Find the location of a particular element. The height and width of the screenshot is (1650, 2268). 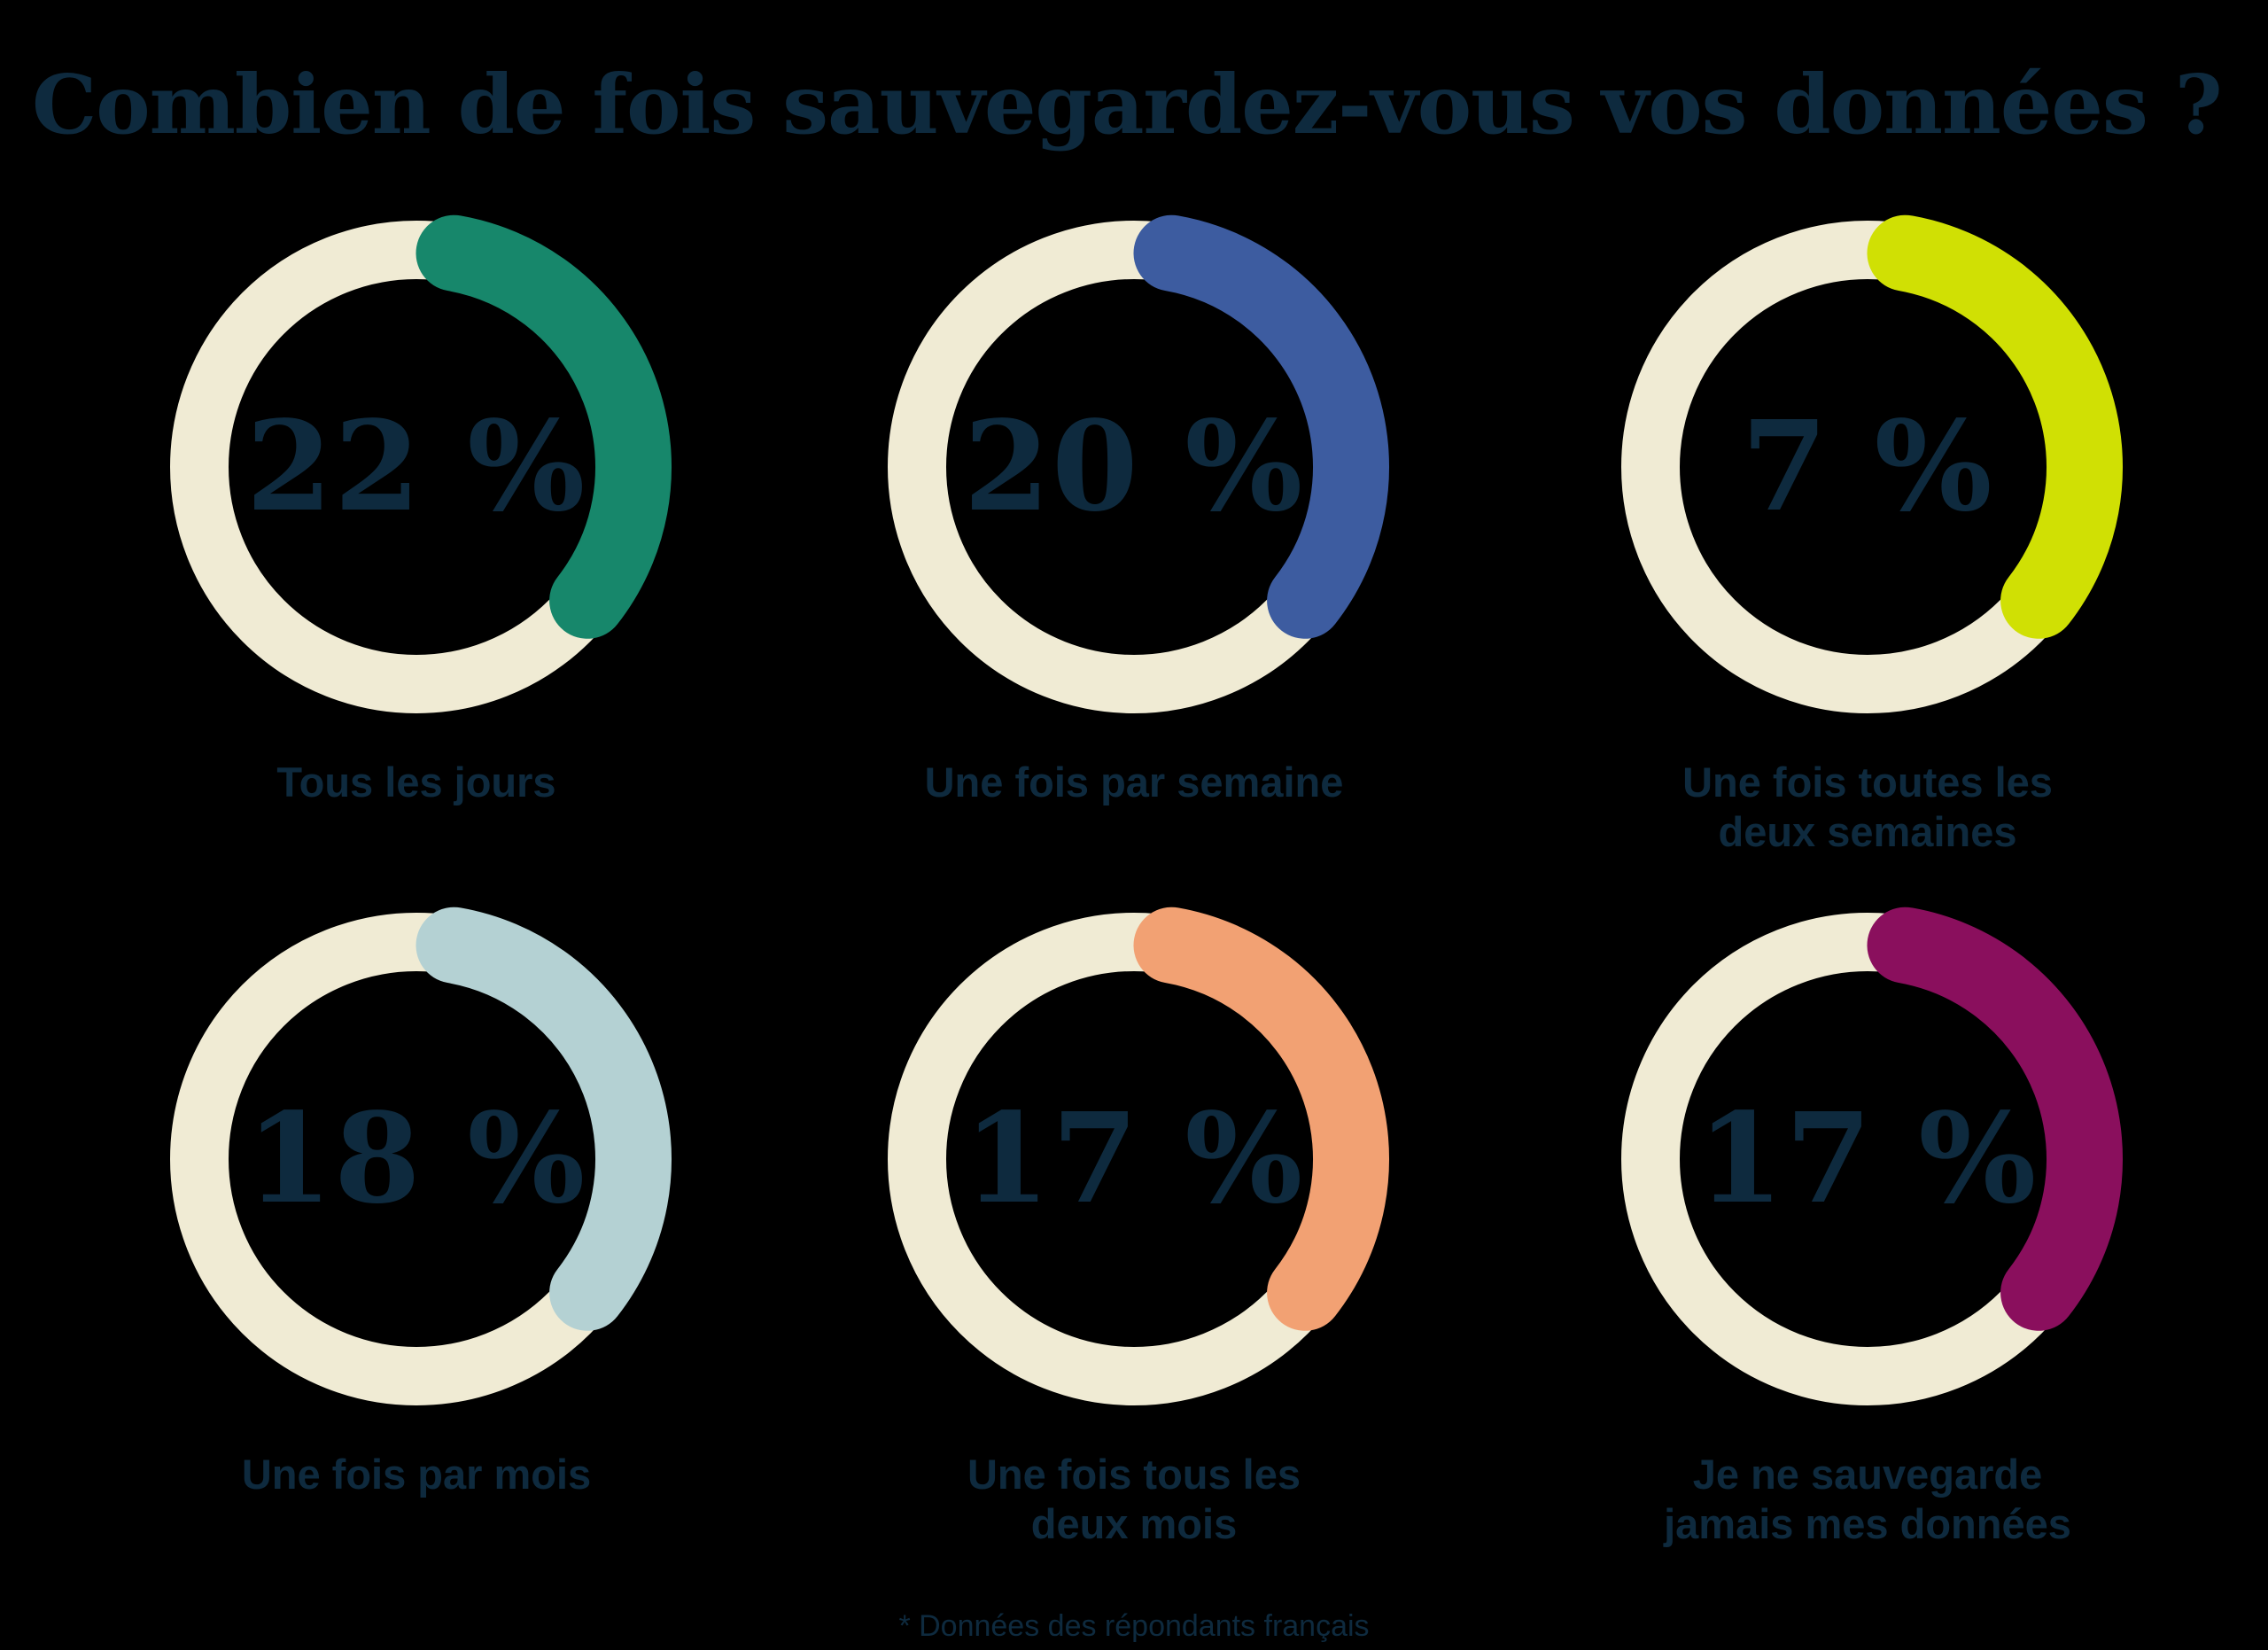

donut-cell: 17 % Je ne sauvegarde jamais mes données is located at coordinates (1867, 1247).